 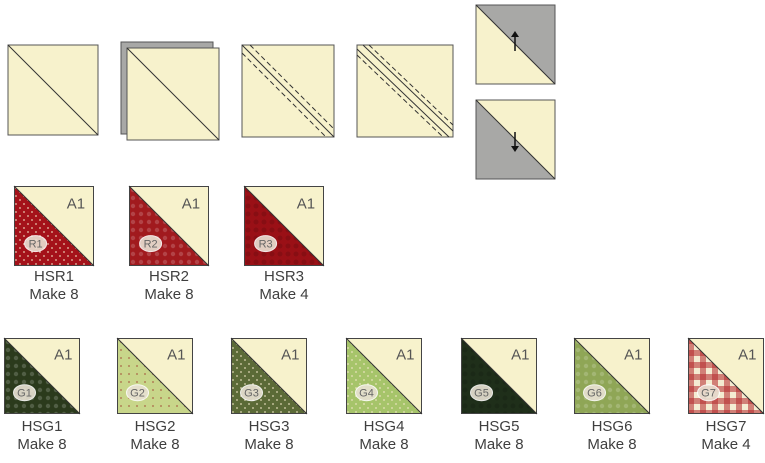 I want to click on fabric-label: R2, so click(x=151, y=245).